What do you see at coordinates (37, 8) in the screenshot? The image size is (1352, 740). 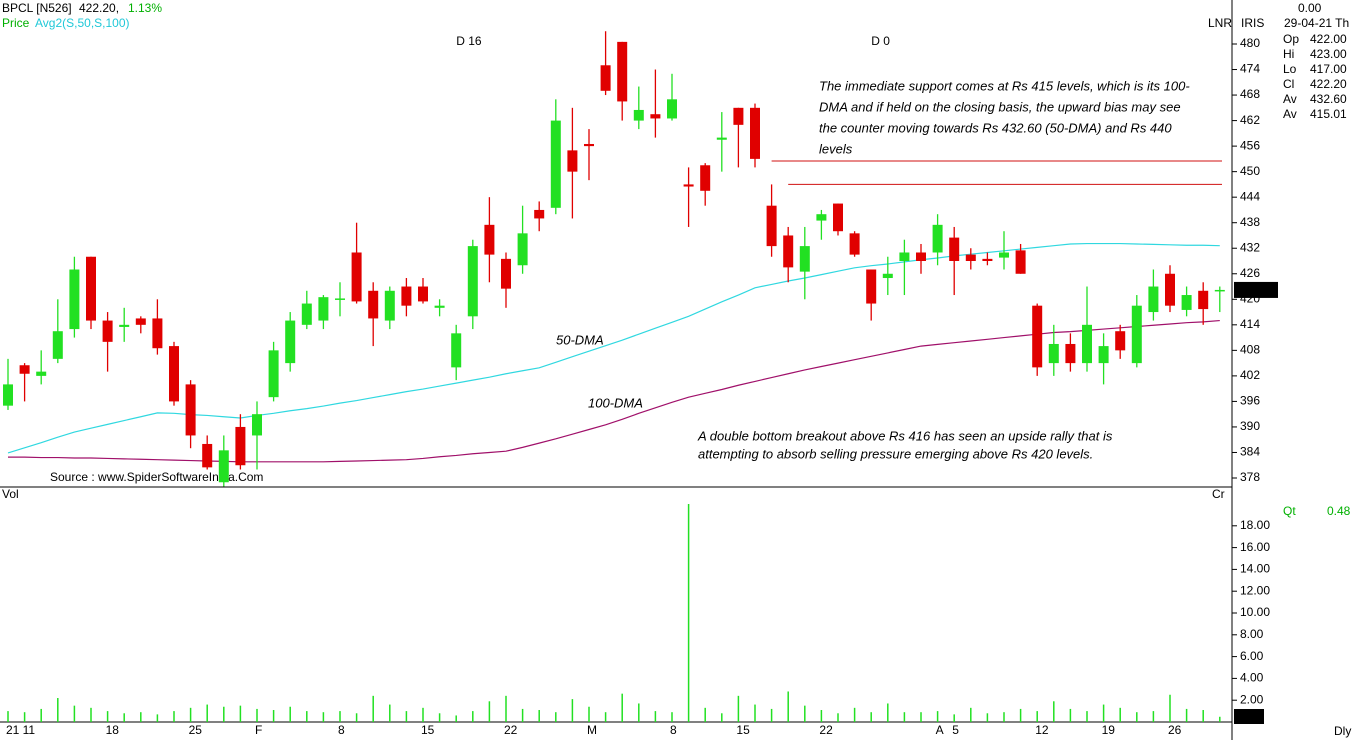 I see `symbol: BPCL [N526]` at bounding box center [37, 8].